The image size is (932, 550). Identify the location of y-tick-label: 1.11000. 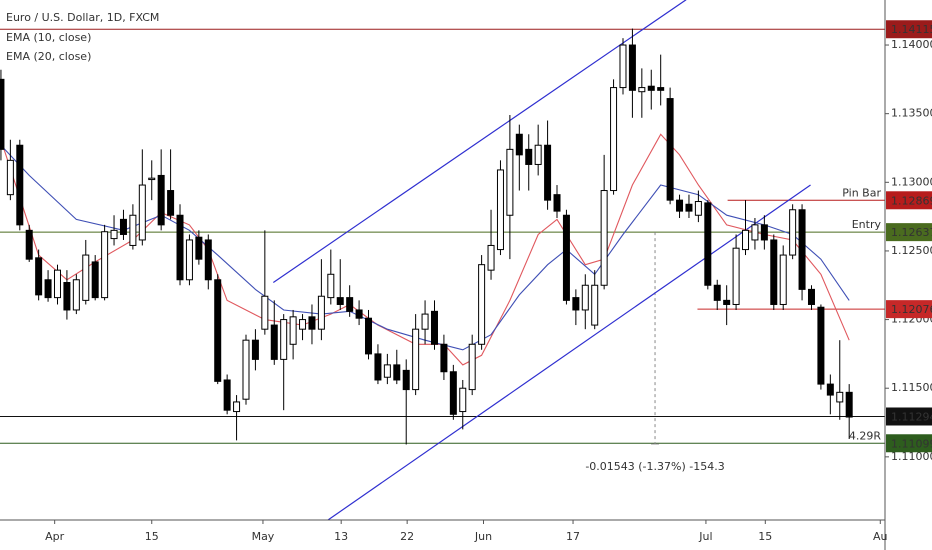
(911, 456).